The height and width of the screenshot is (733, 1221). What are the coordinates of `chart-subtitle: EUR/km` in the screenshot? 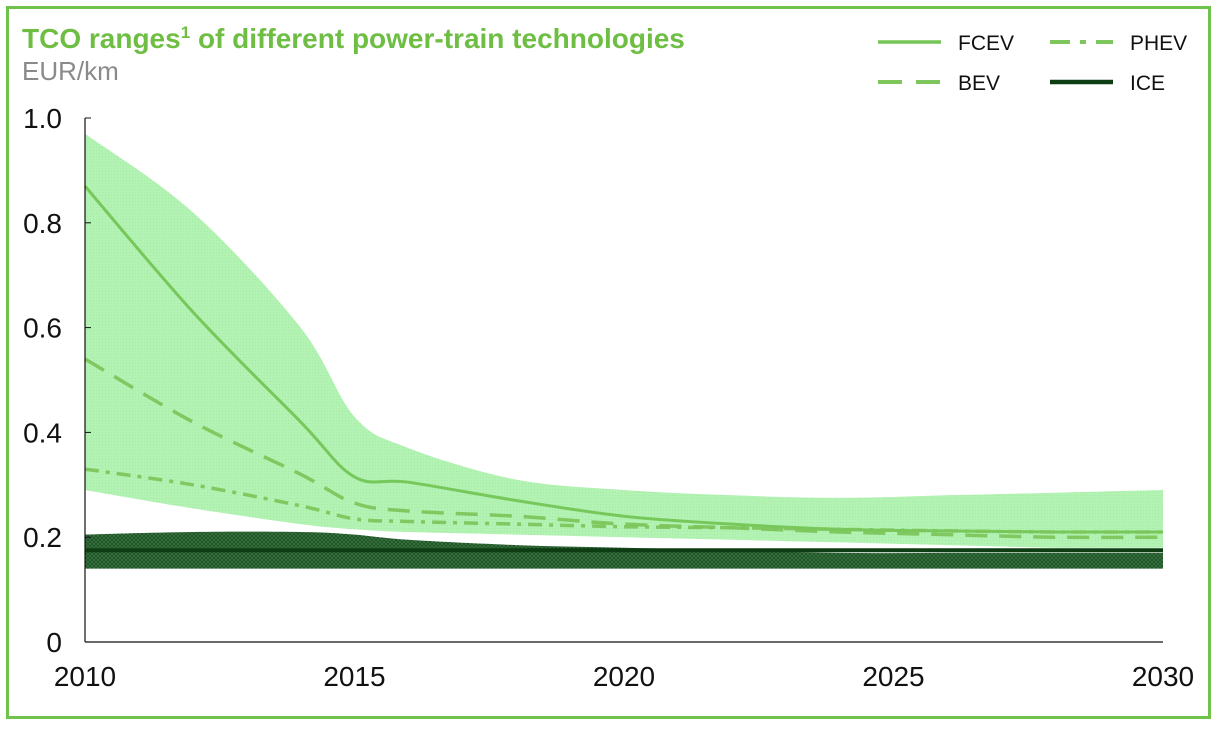 It's located at (70, 71).